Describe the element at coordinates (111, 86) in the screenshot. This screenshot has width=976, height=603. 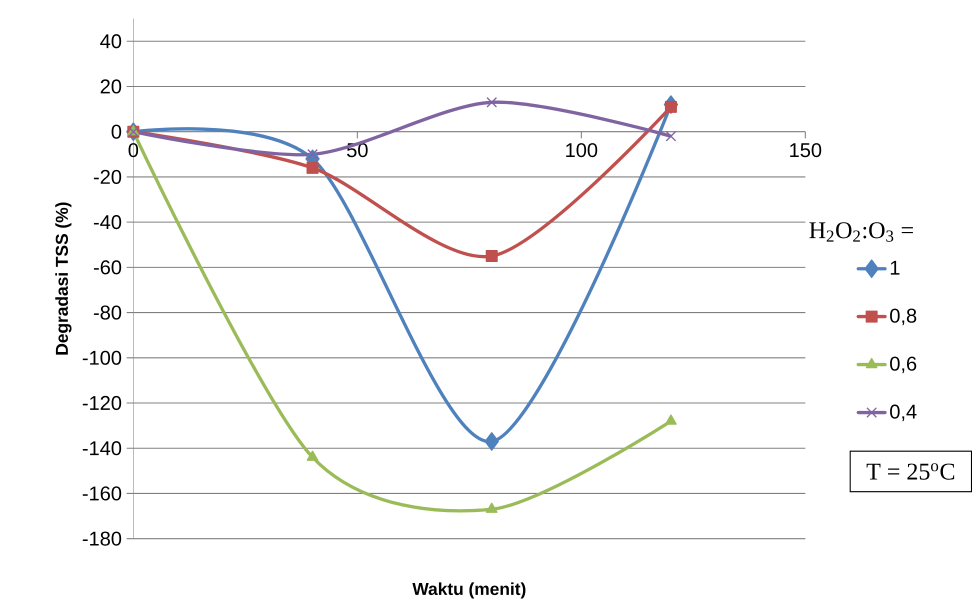
I see `y-tick-label: 20` at that location.